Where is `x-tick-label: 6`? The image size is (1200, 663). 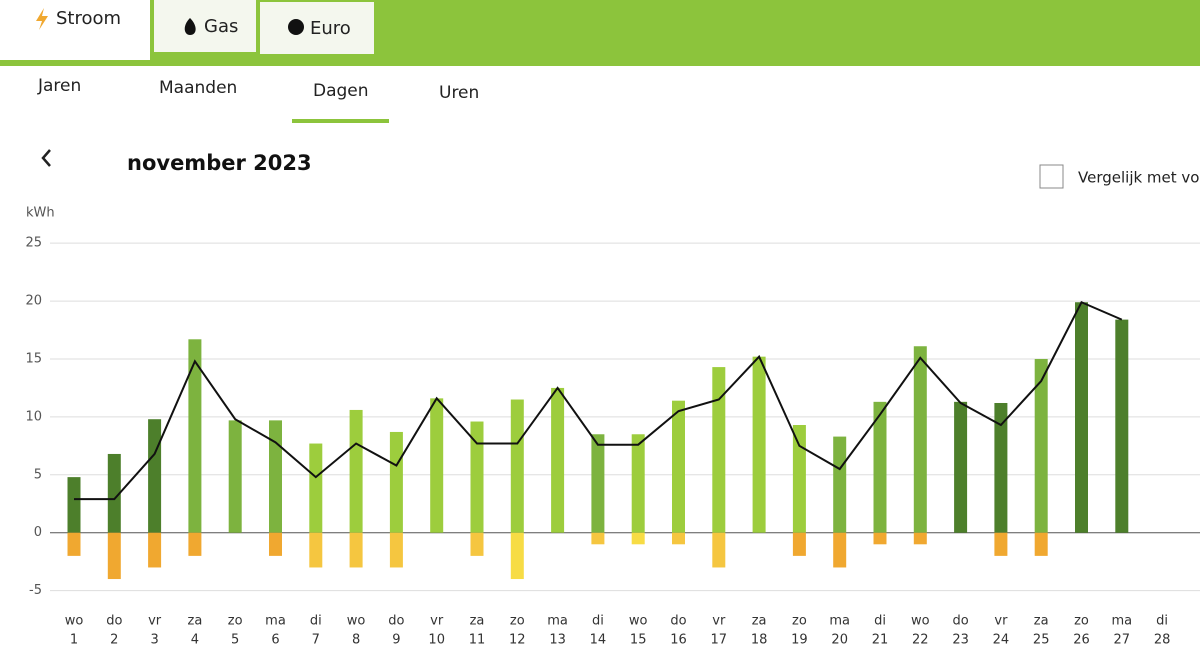
x-tick-label: 6 is located at coordinates (275, 640).